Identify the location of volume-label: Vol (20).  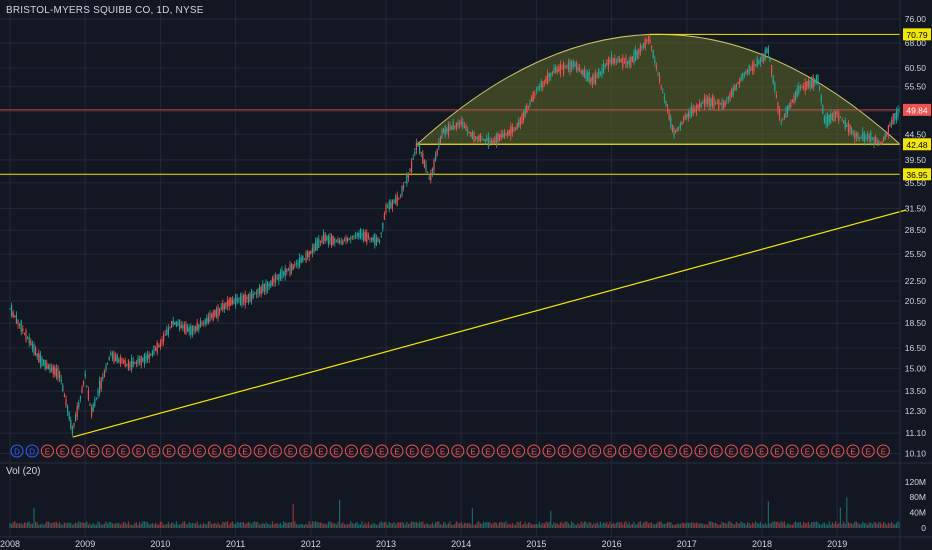
(23, 471).